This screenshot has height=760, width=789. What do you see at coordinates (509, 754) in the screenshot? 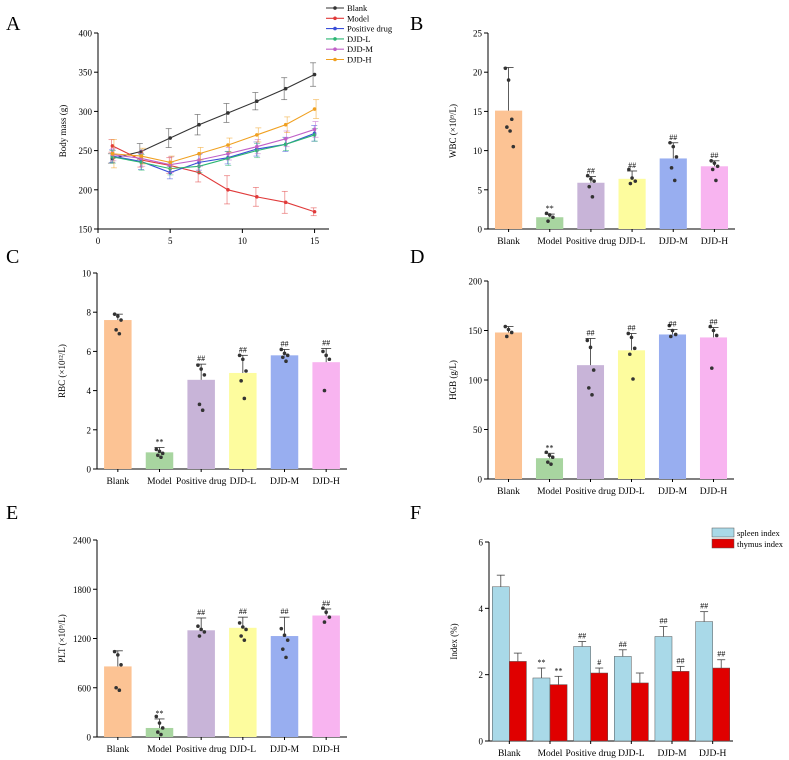
I see `x-tick-label-f: Blank` at bounding box center [509, 754].